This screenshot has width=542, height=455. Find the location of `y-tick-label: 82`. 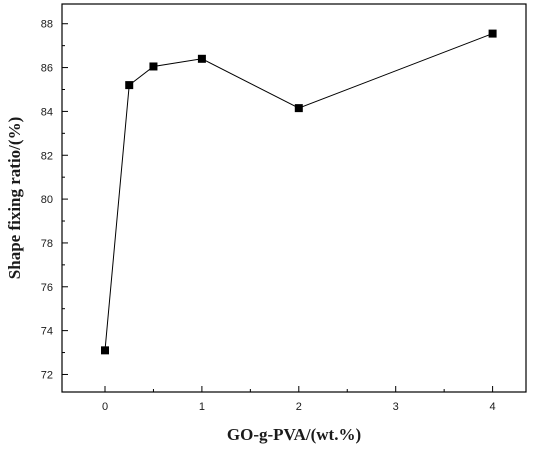

y-tick-label: 82 is located at coordinates (47, 156).